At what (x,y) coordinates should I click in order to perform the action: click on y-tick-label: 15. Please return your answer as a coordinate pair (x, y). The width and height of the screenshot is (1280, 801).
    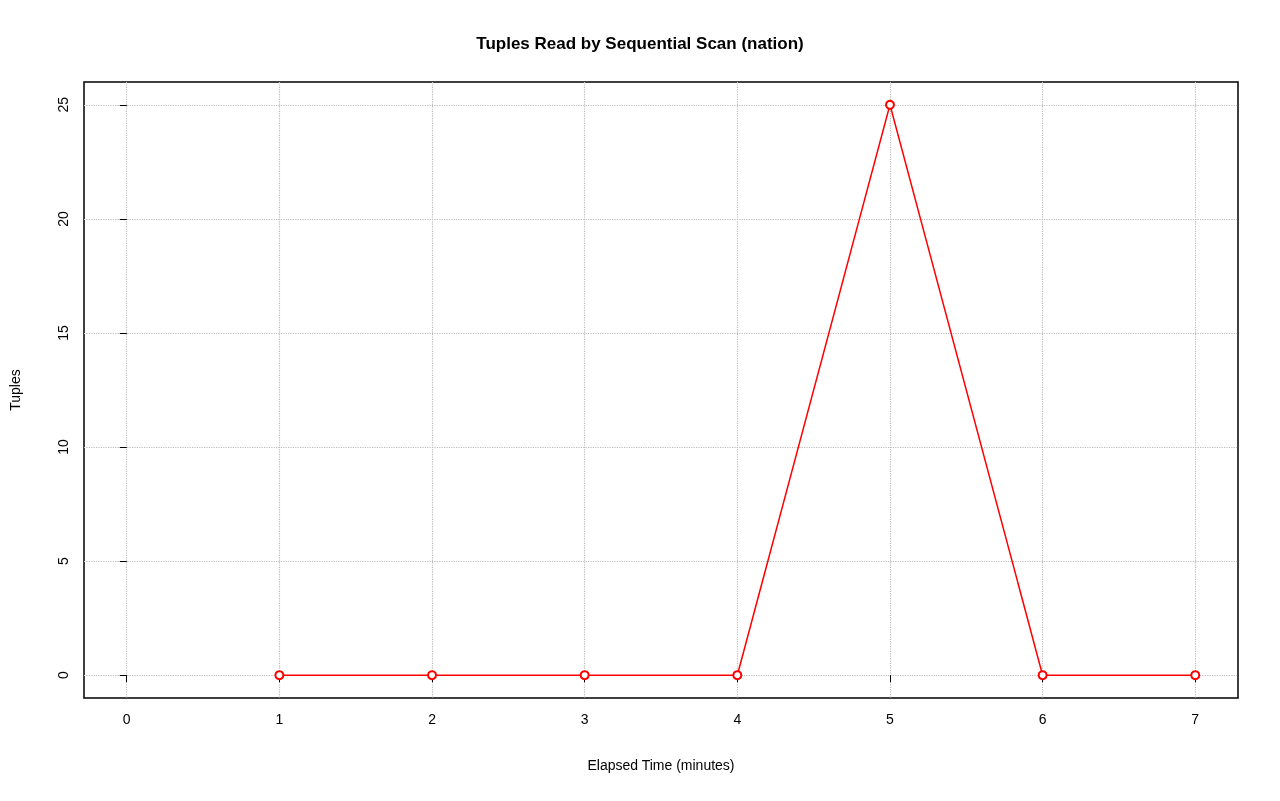
    Looking at the image, I should click on (63, 332).